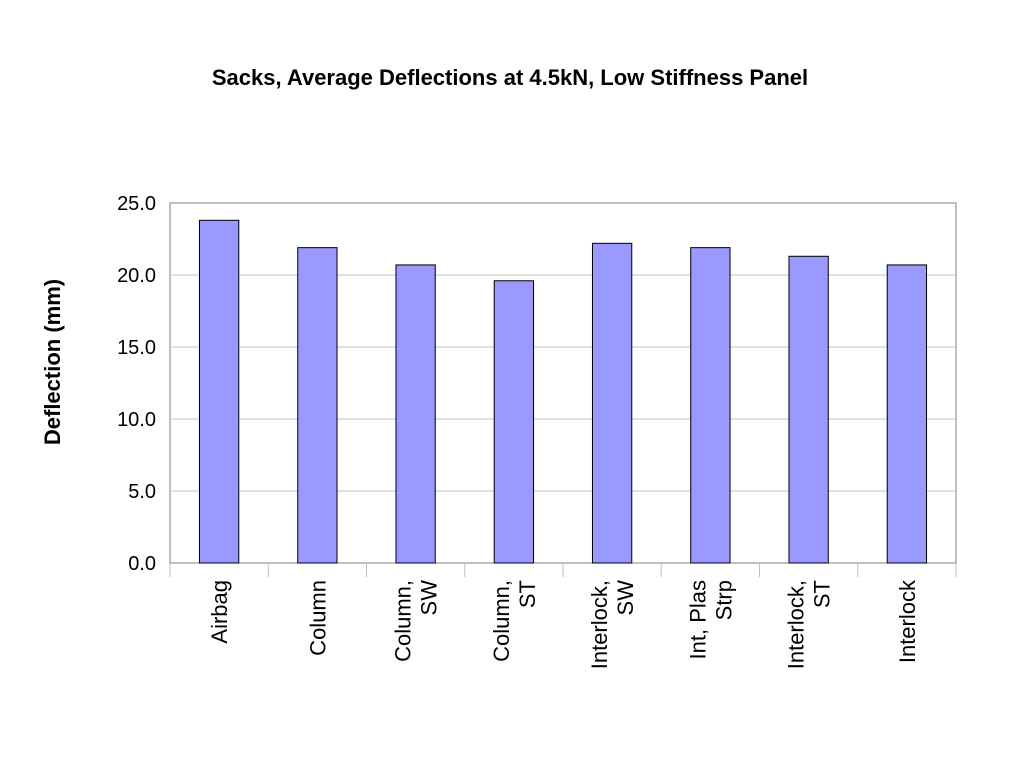 The image size is (1024, 768). Describe the element at coordinates (136, 420) in the screenshot. I see `y-tick-label: 10.0` at that location.